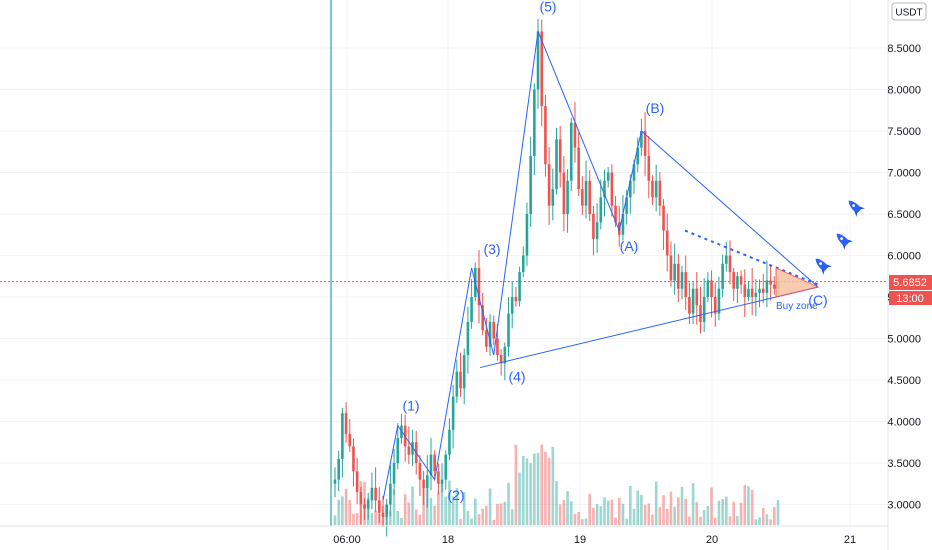 This screenshot has height=550, width=932. What do you see at coordinates (904, 215) in the screenshot?
I see `y-tick-label: 6.5000` at bounding box center [904, 215].